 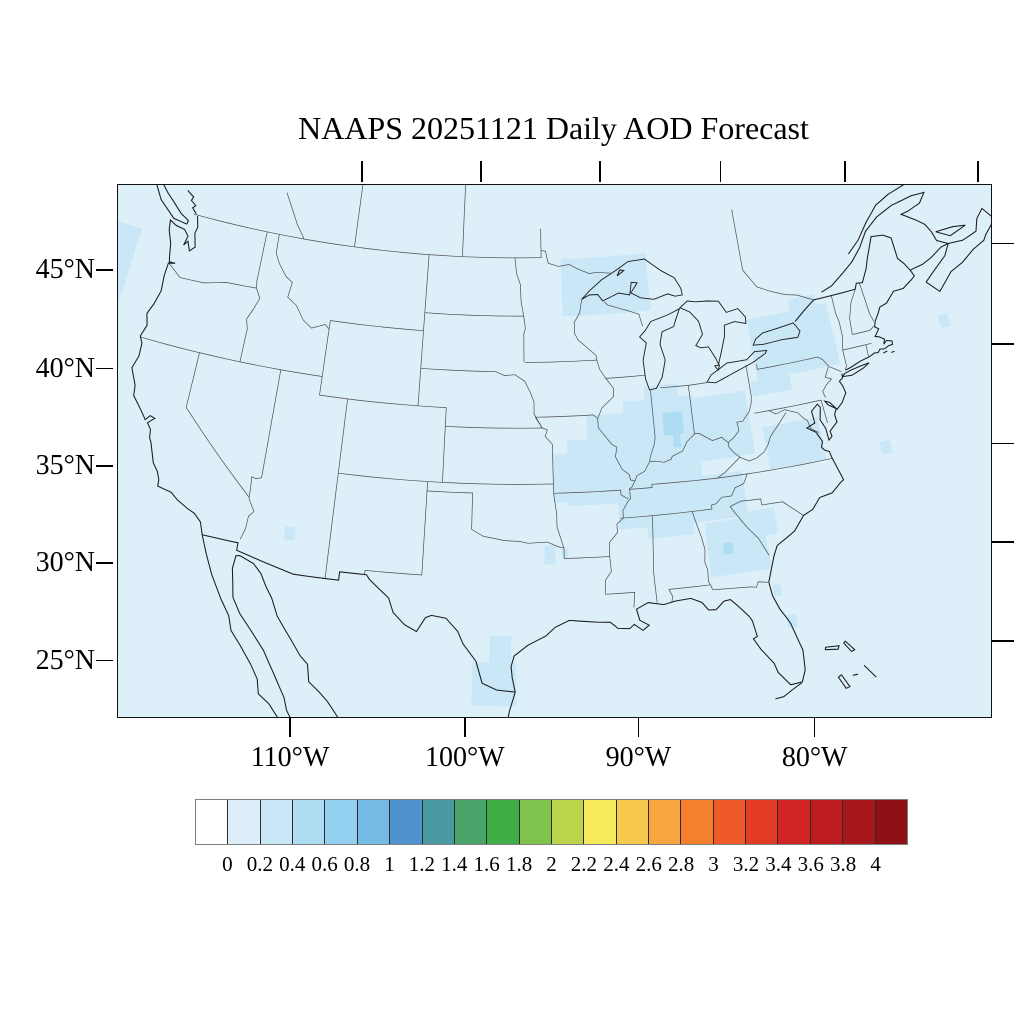 I want to click on colorbar-tick-label: 1.2, so click(x=421, y=864).